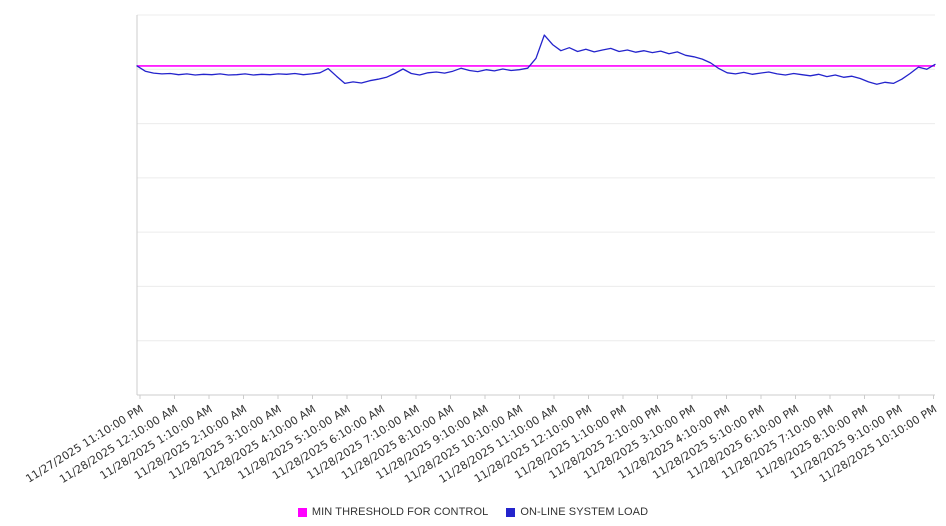  I want to click on system-load-swatch-icon, so click(511, 512).